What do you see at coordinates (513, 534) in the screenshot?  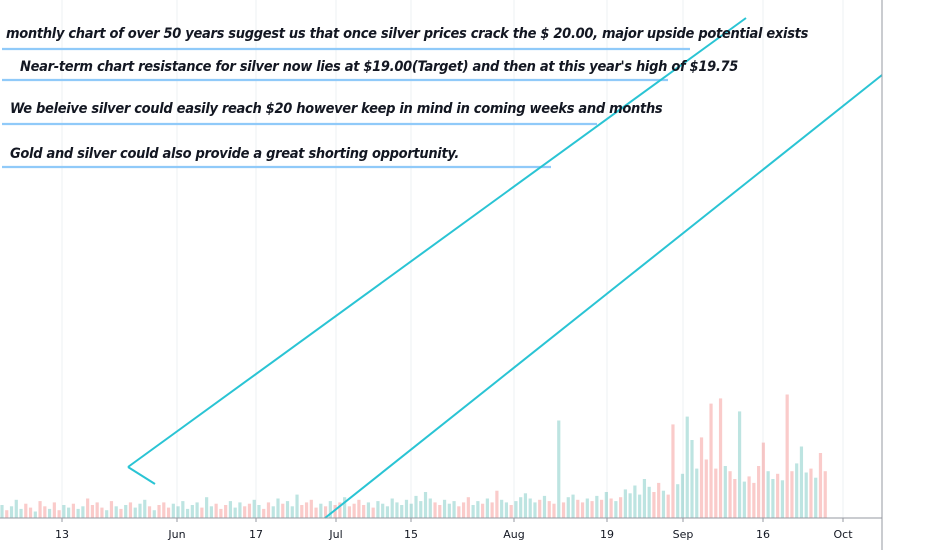 I see `x-tick-label: Aug` at bounding box center [513, 534].